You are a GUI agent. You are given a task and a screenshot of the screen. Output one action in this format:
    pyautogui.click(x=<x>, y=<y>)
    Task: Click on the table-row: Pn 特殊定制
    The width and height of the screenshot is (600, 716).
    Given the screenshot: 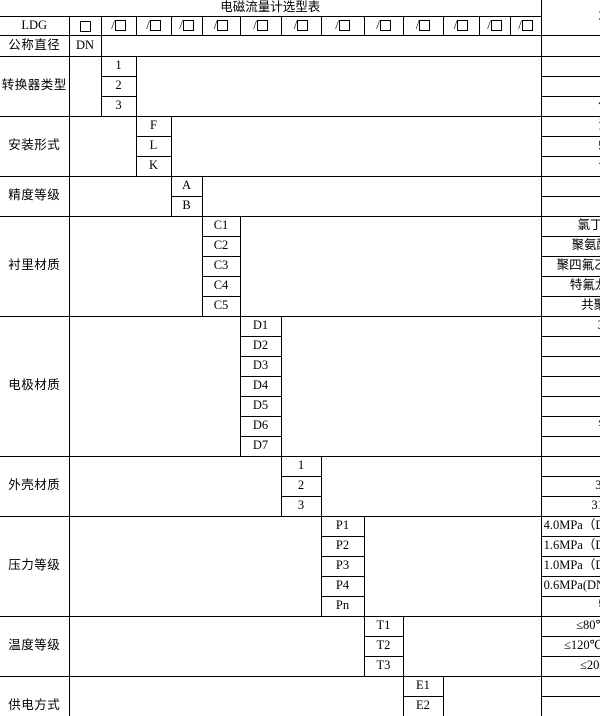 What is the action you would take?
    pyautogui.click(x=300, y=606)
    